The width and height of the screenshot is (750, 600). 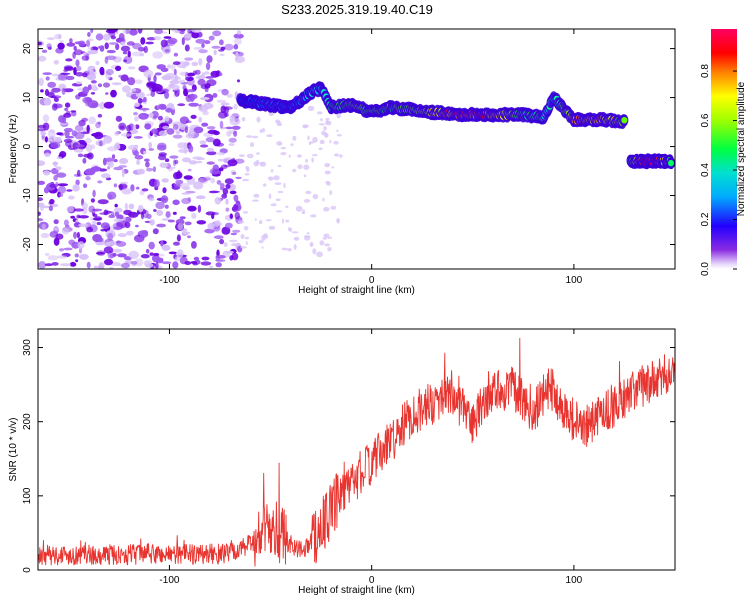 What do you see at coordinates (705, 219) in the screenshot?
I see `colorbar-tick-label: 0.2` at bounding box center [705, 219].